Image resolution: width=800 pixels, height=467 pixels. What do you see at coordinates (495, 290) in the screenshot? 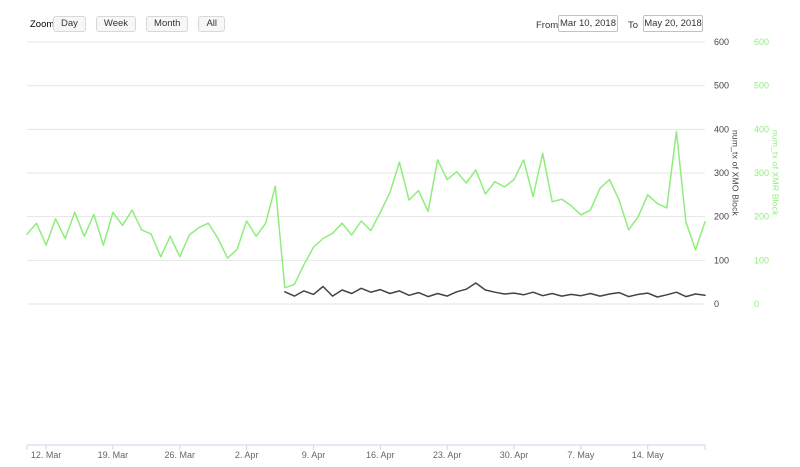
I see `series-line-xmo` at bounding box center [495, 290].